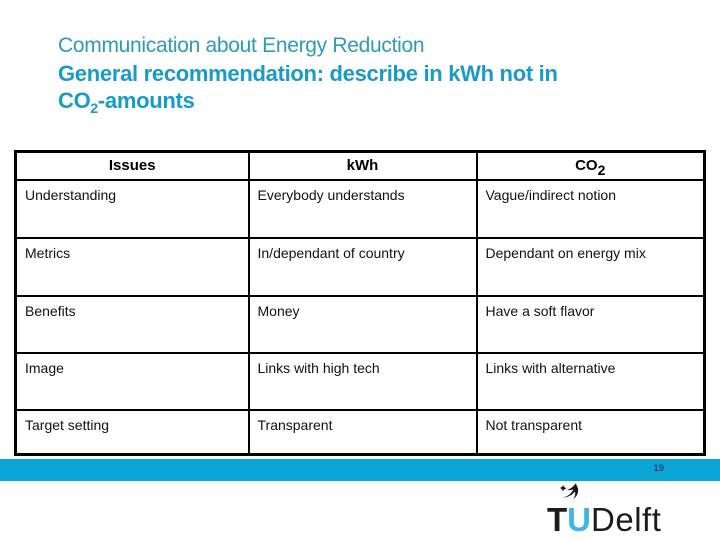 The image size is (720, 540). Describe the element at coordinates (132, 266) in the screenshot. I see `cell-issue: Metrics` at that location.